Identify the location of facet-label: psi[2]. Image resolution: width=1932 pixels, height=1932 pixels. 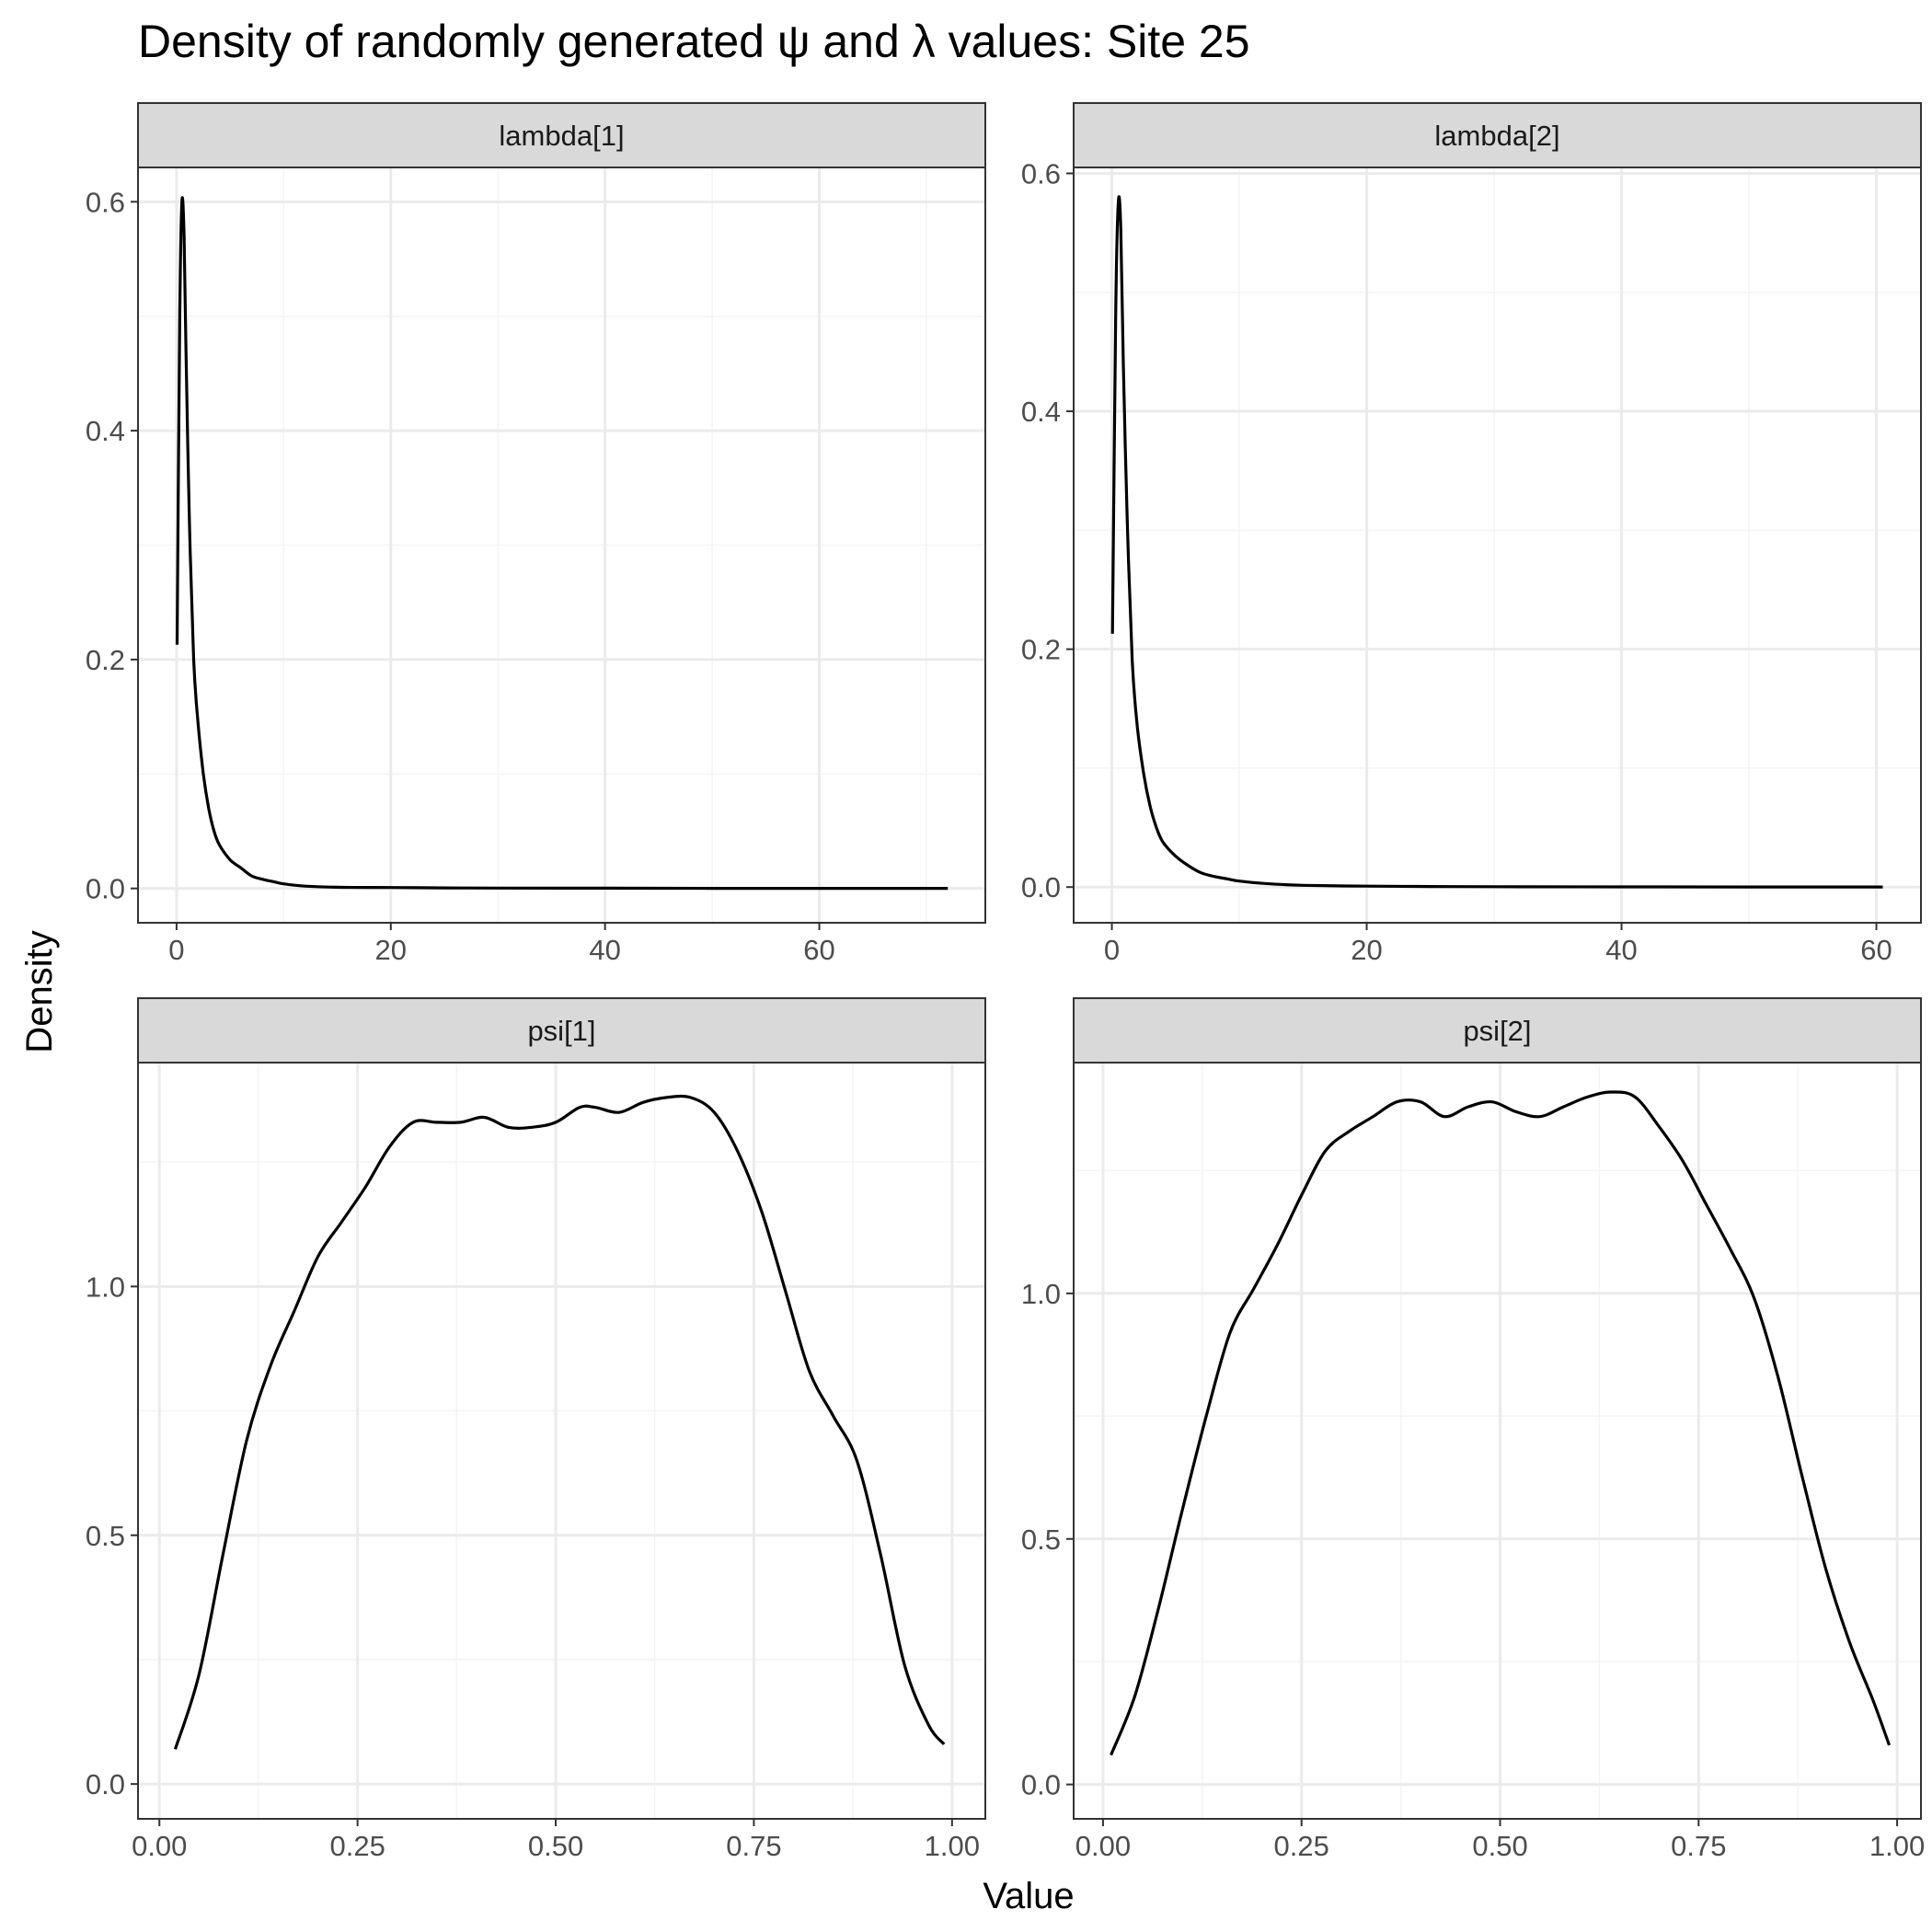
(1497, 1031).